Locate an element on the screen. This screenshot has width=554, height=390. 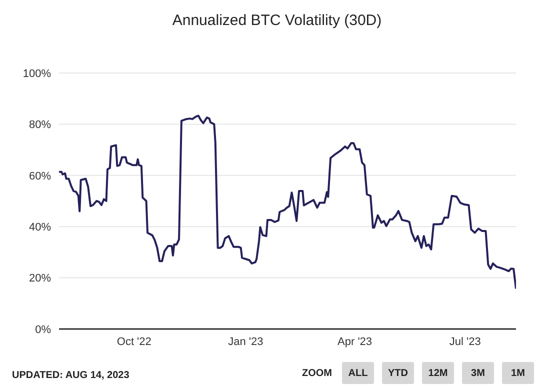
zoom-button: 1M is located at coordinates (518, 373).